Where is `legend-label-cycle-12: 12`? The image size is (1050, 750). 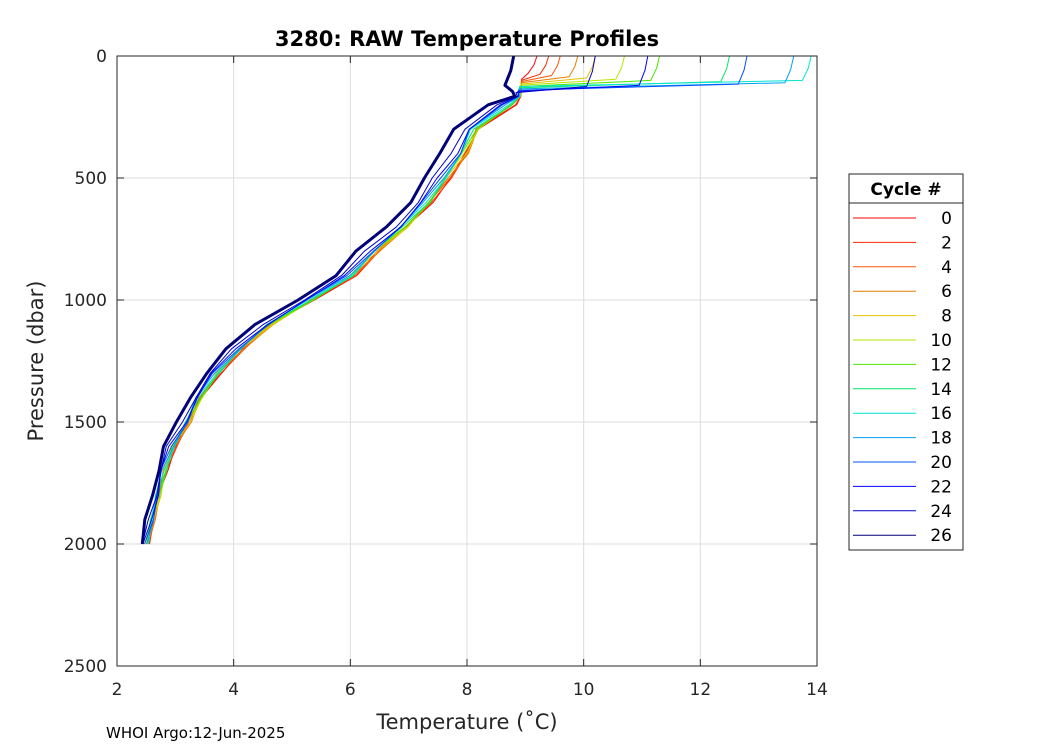
legend-label-cycle-12: 12 is located at coordinates (941, 365).